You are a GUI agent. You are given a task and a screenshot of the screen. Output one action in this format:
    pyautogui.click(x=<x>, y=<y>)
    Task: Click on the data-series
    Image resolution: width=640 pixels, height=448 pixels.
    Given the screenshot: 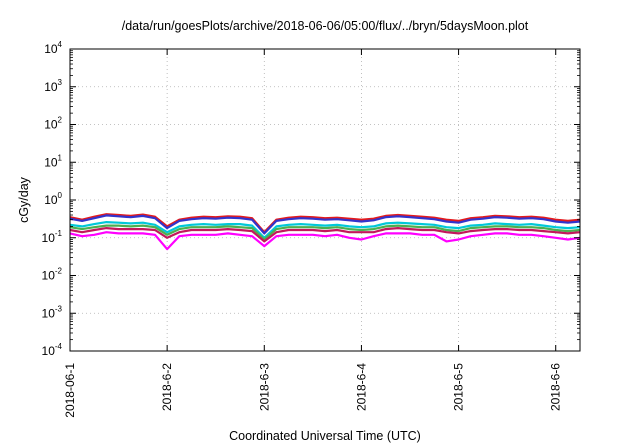 What is the action you would take?
    pyautogui.click(x=325, y=232)
    